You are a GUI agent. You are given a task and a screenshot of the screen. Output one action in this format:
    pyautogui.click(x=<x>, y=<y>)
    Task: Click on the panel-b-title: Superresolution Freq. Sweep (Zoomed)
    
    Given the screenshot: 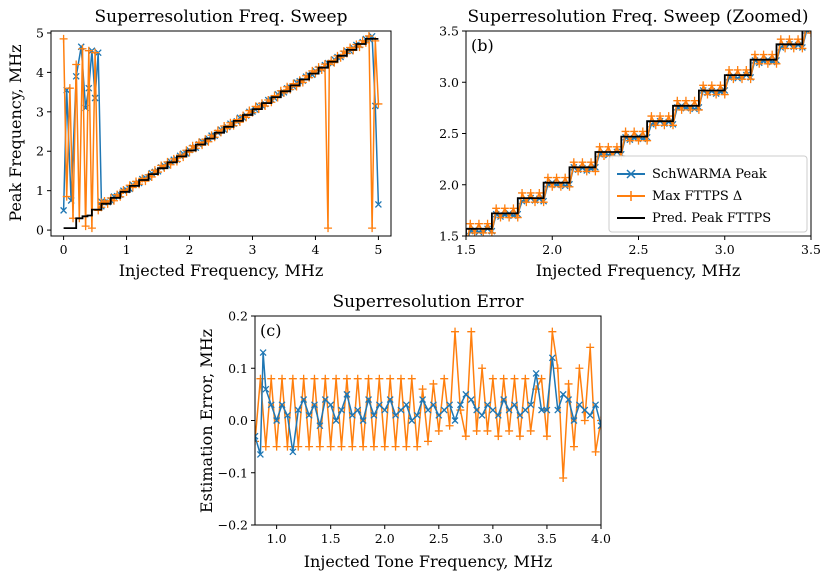 What is the action you would take?
    pyautogui.click(x=638, y=17)
    